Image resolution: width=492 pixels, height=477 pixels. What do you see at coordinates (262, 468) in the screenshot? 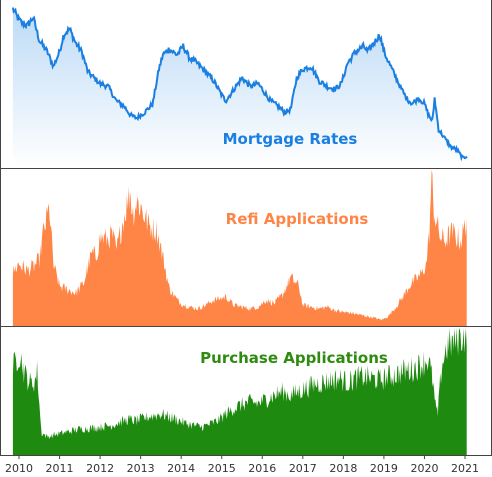
I see `x-tick-label: 2016` at bounding box center [262, 468].